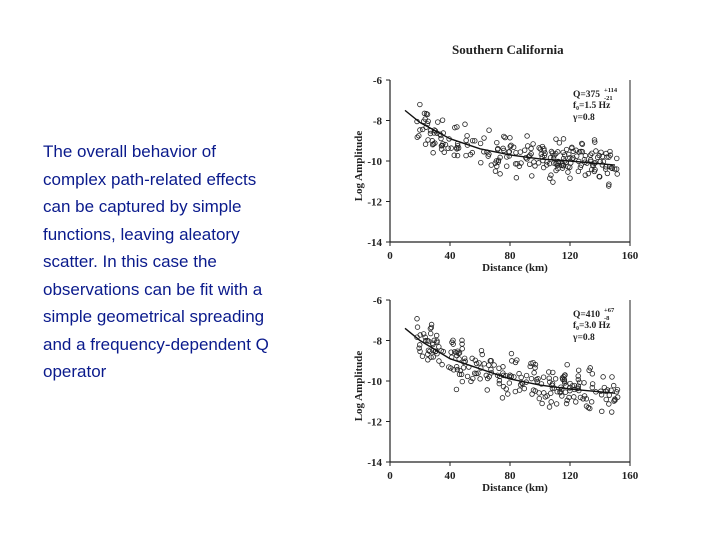 The image size is (720, 540). What do you see at coordinates (515, 488) in the screenshot?
I see `x-axis-label: Distance (km)` at bounding box center [515, 488].